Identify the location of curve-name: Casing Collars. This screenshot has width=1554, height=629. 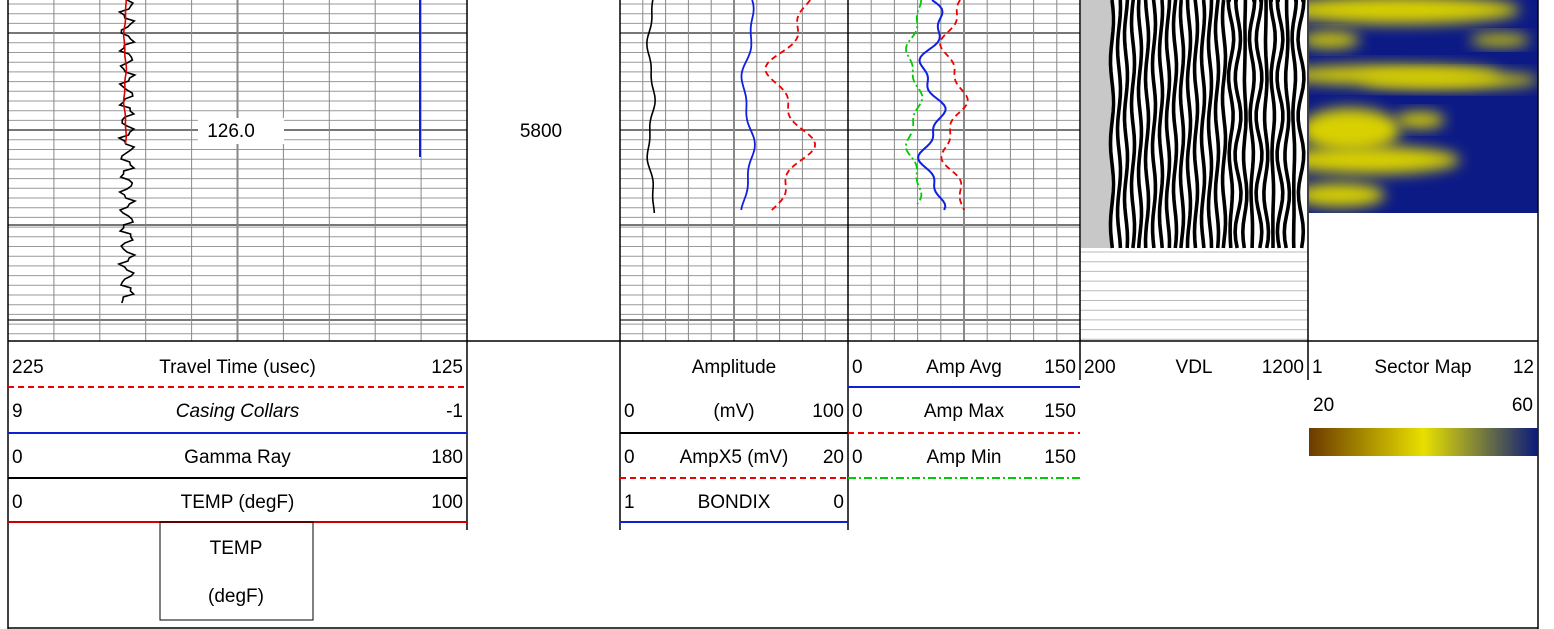
(238, 411).